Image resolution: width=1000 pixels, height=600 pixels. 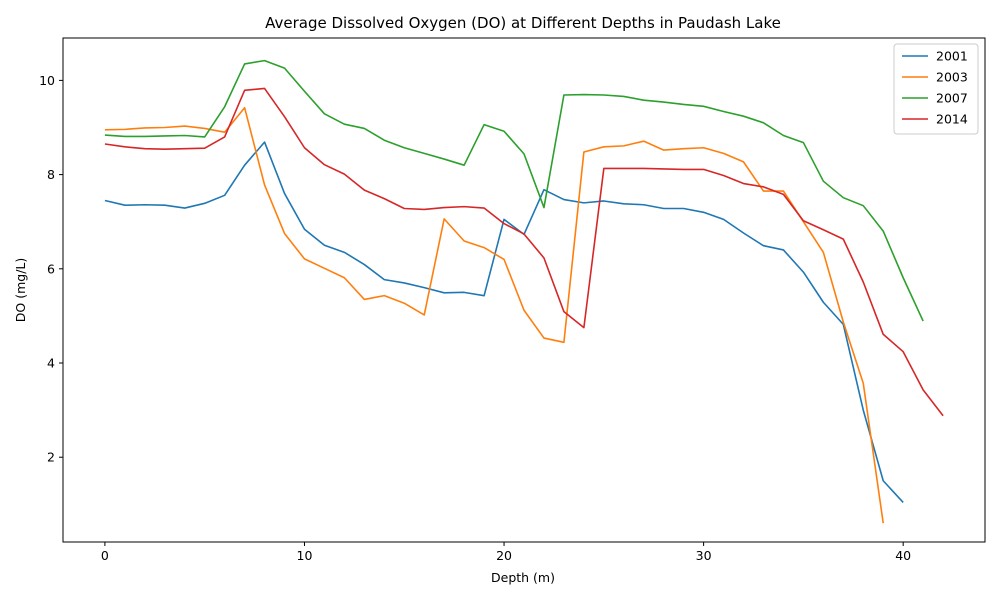 I want to click on legend-label-2014: 2014, so click(x=952, y=119).